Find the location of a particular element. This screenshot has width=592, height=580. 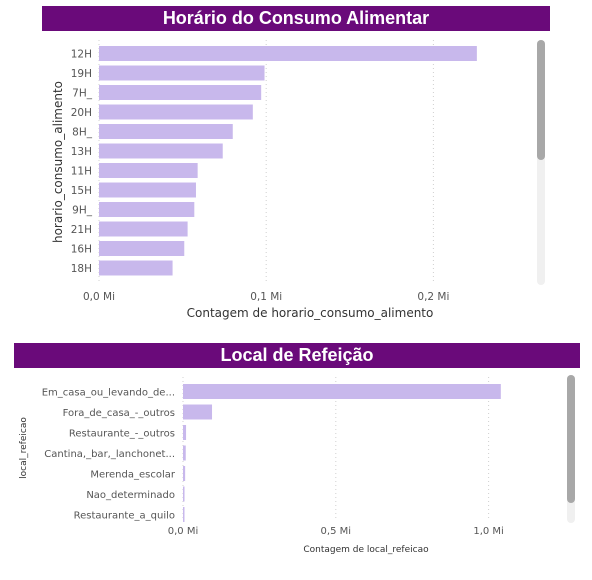

bar-restaurante-a-quilo is located at coordinates (184, 514).